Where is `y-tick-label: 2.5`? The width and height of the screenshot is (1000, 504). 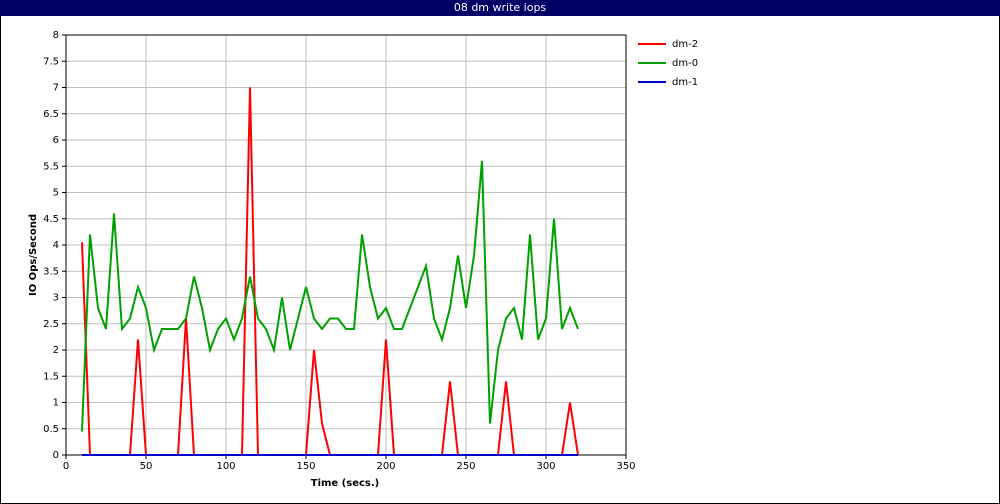
y-tick-label: 2.5 is located at coordinates (51, 324).